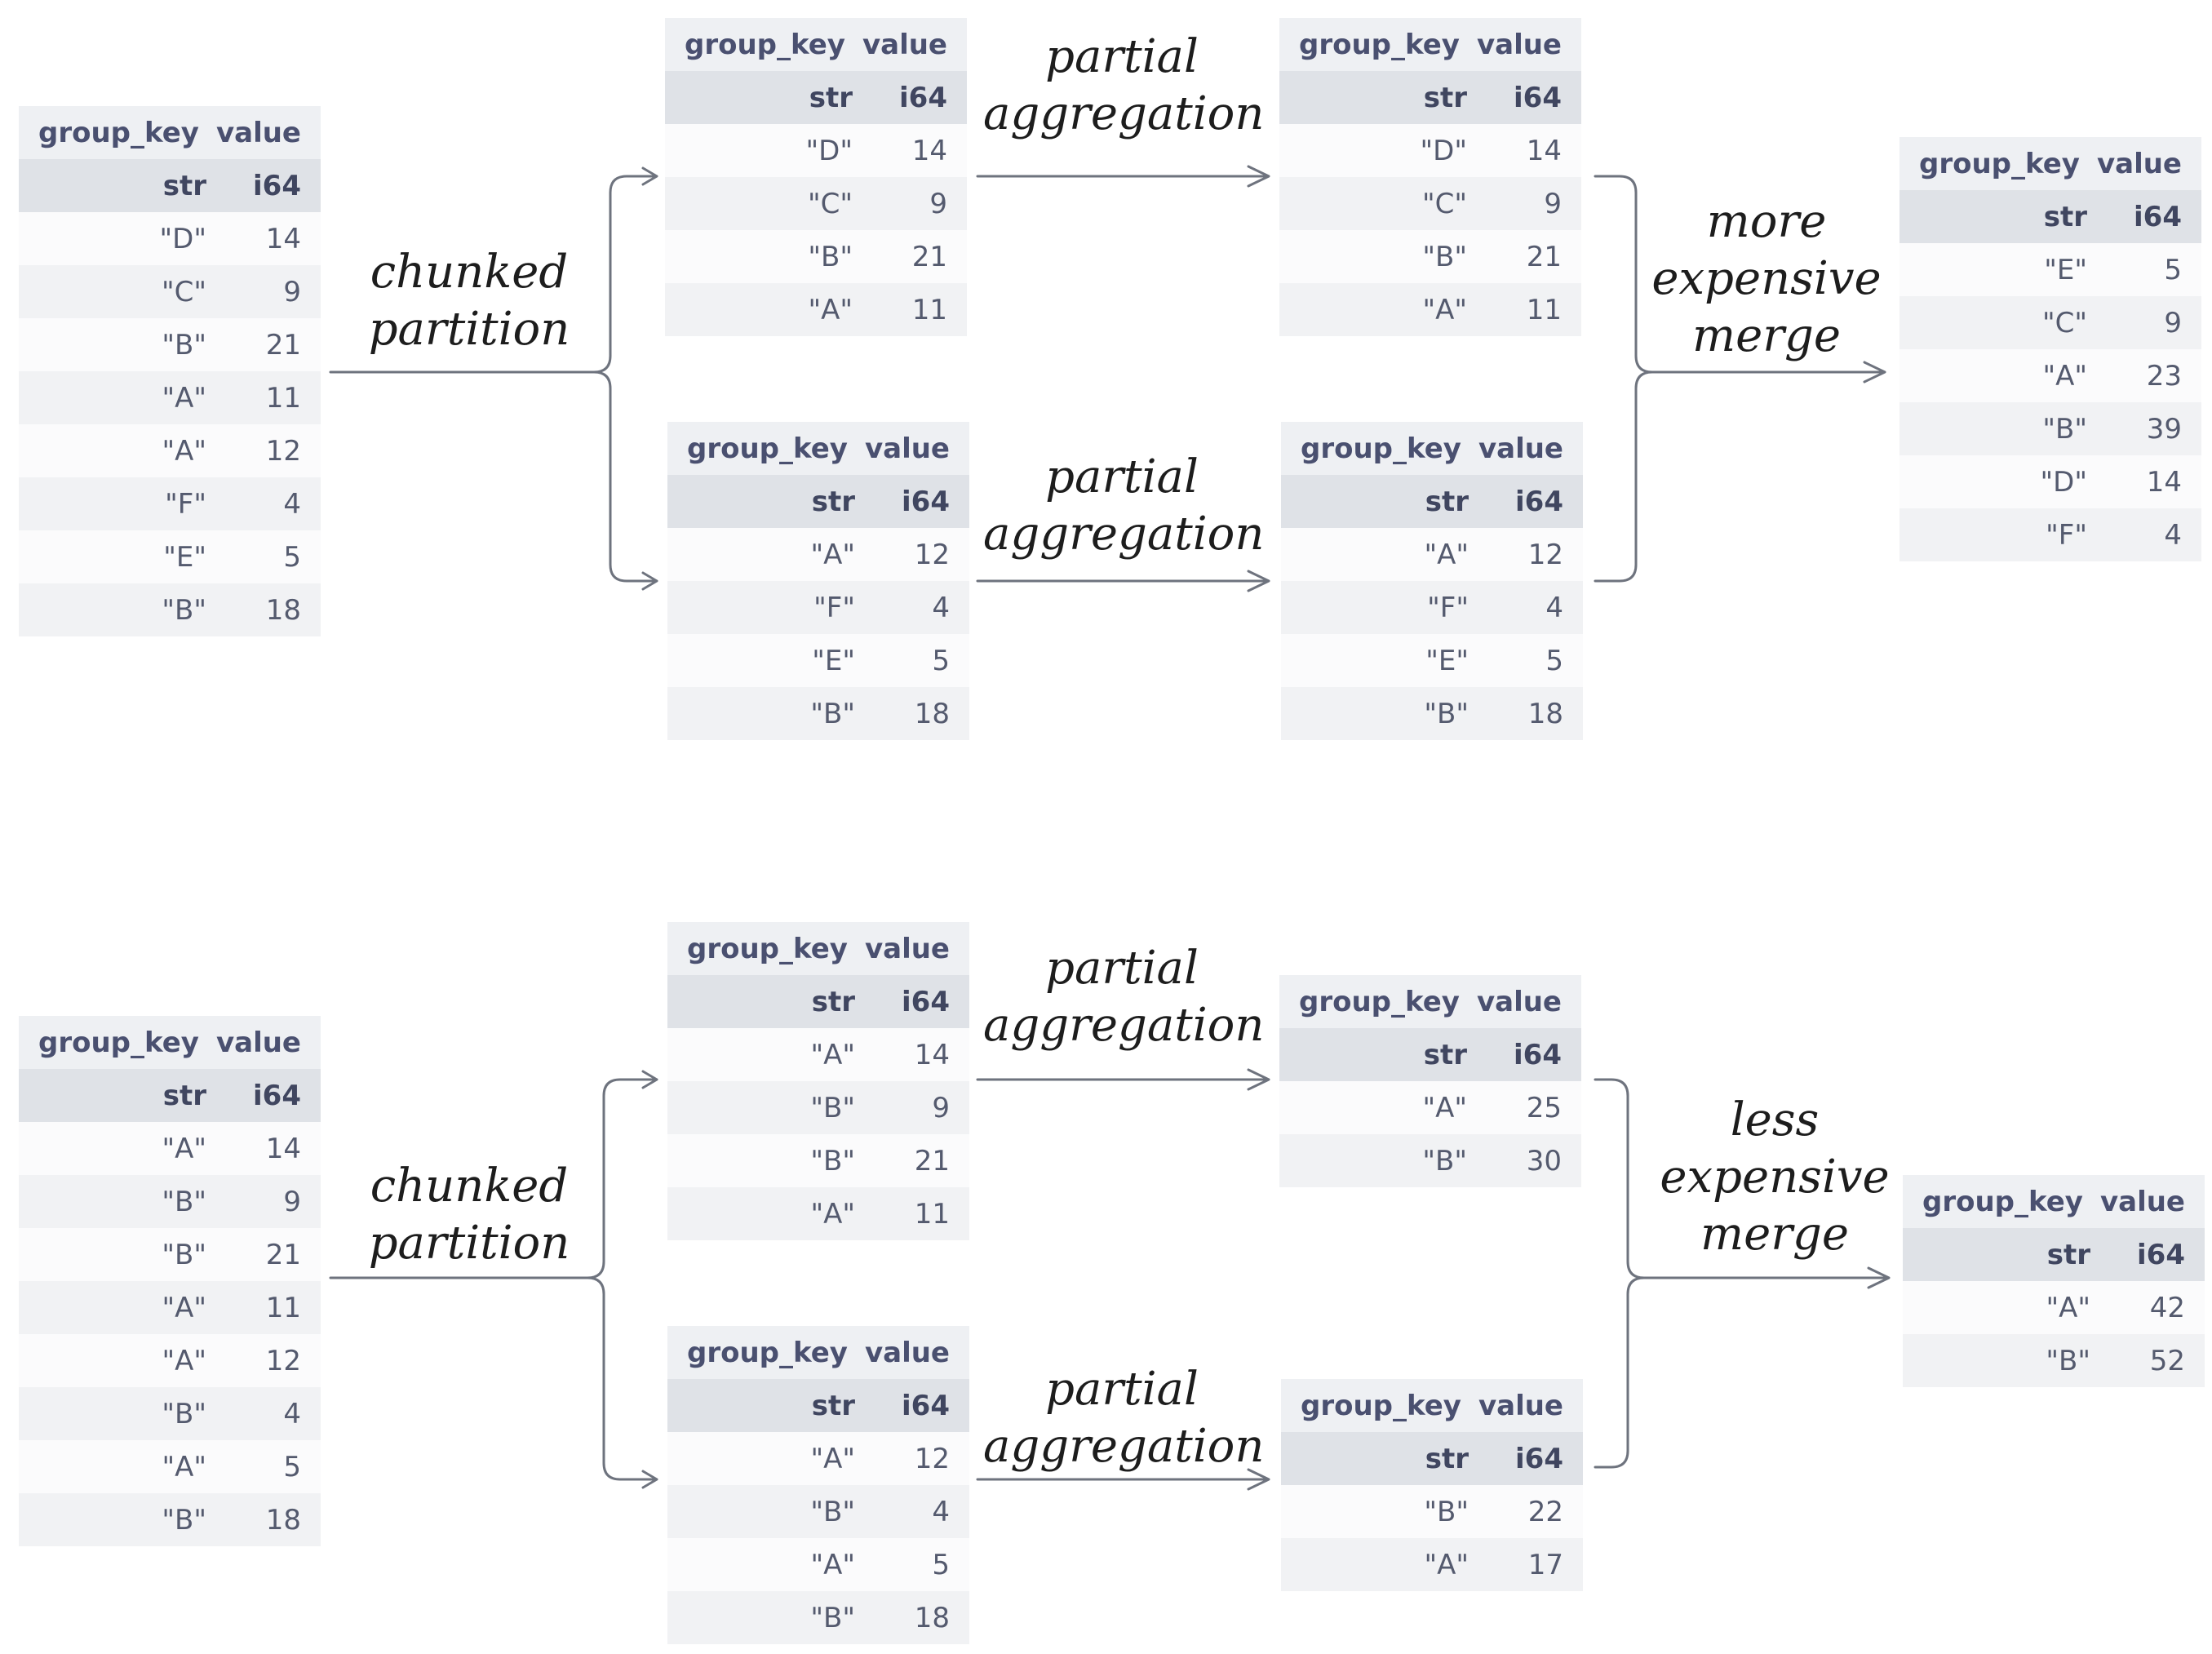 The width and height of the screenshot is (2212, 1654). What do you see at coordinates (1124, 1025) in the screenshot?
I see `bottom-agg-label-1-line-2: aggregation` at bounding box center [1124, 1025].